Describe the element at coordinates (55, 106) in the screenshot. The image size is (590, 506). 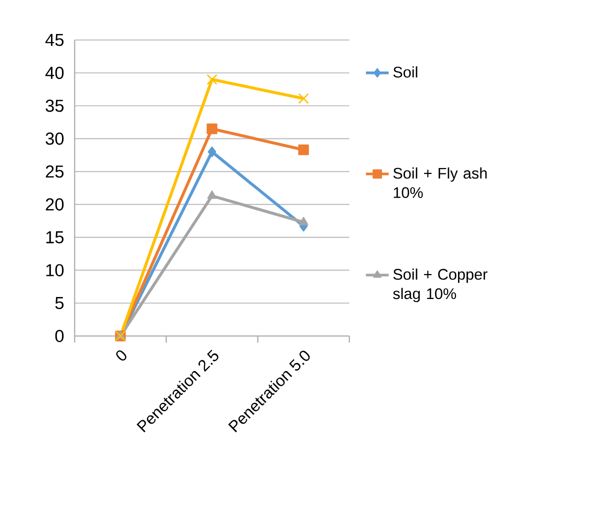
I see `y-tick-label: 35` at that location.